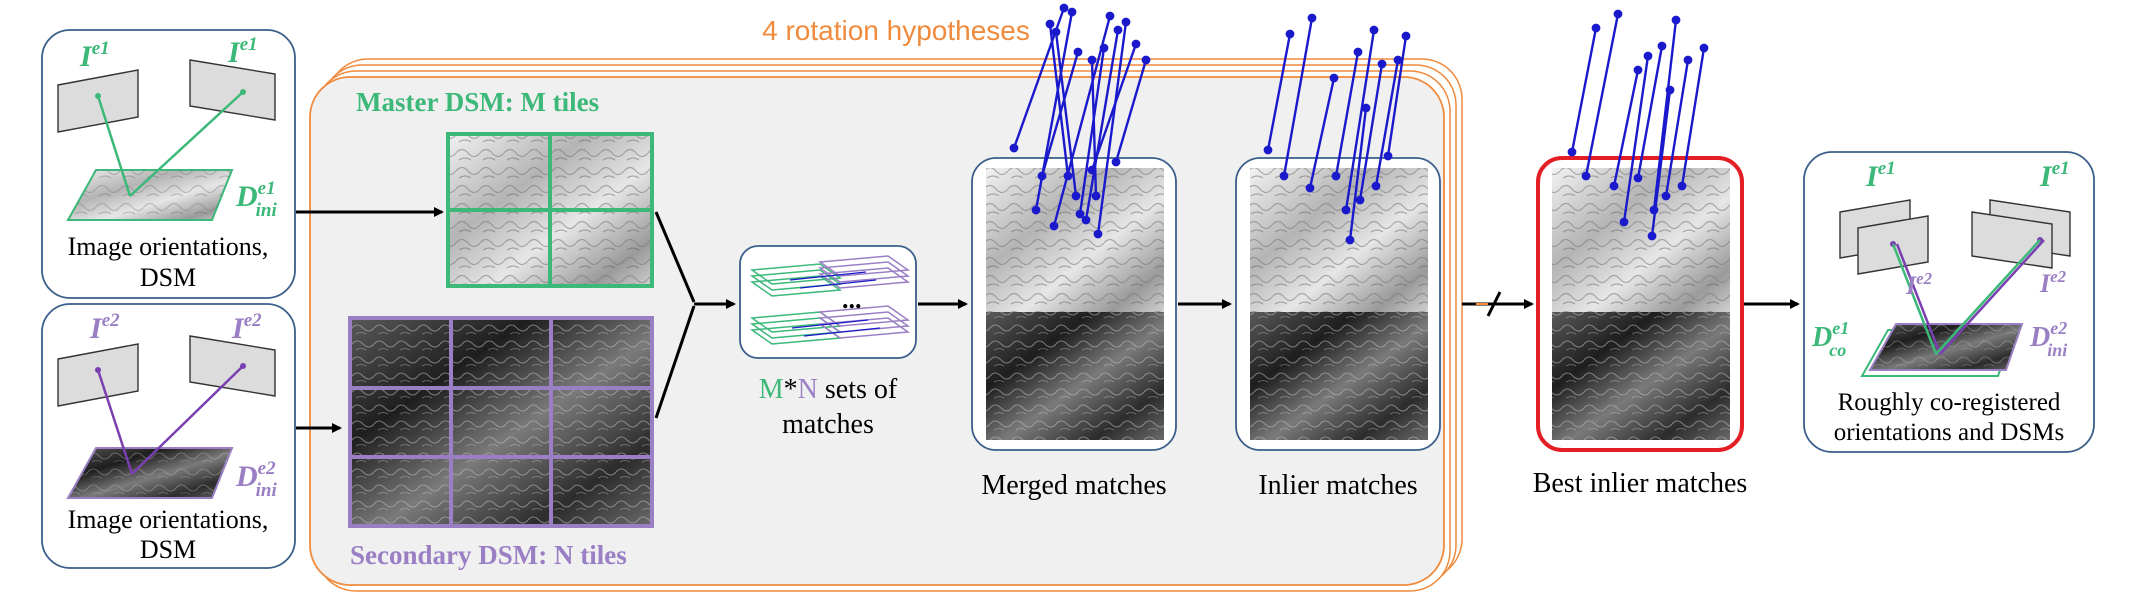 Image resolution: width=2131 pixels, height=596 pixels. Describe the element at coordinates (1949, 432) in the screenshot. I see `output-caption-line2: orientations and DSMs` at that location.